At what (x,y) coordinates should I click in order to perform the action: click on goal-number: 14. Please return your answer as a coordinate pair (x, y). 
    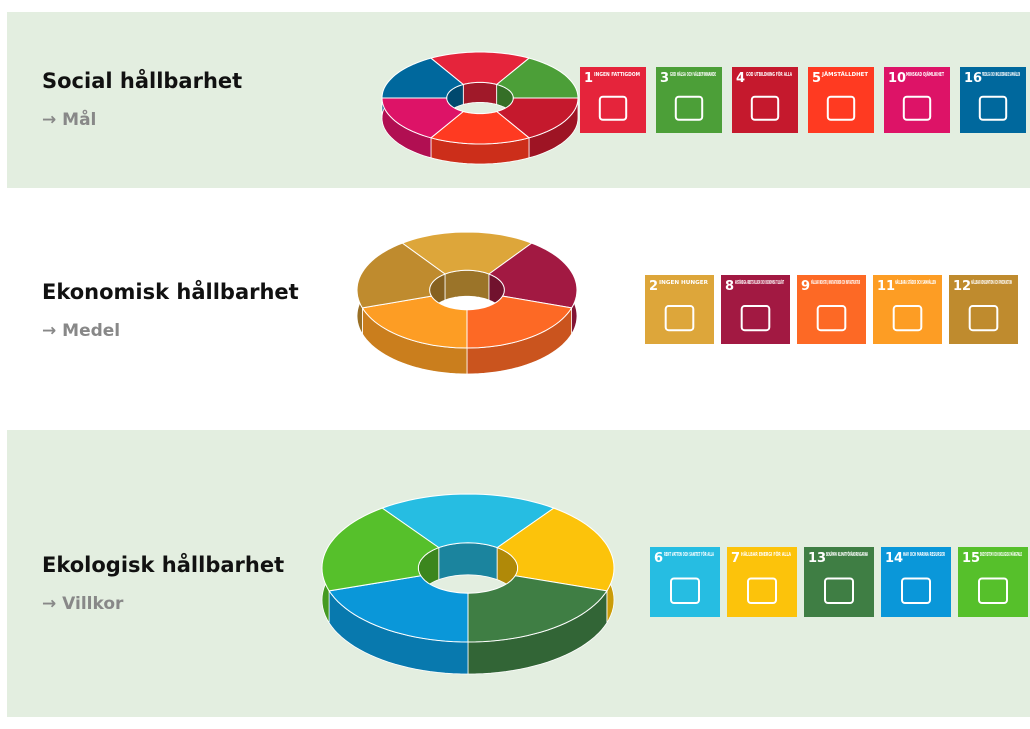
    Looking at the image, I should click on (894, 558).